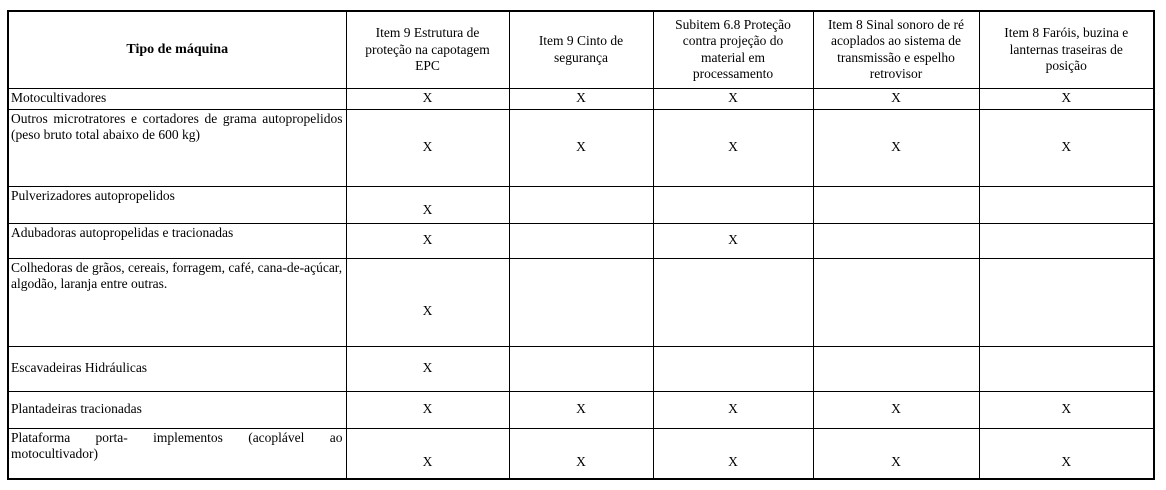  What do you see at coordinates (177, 240) in the screenshot?
I see `machine-type-cell: Adubadoras autopropelidas e tracionadas` at bounding box center [177, 240].